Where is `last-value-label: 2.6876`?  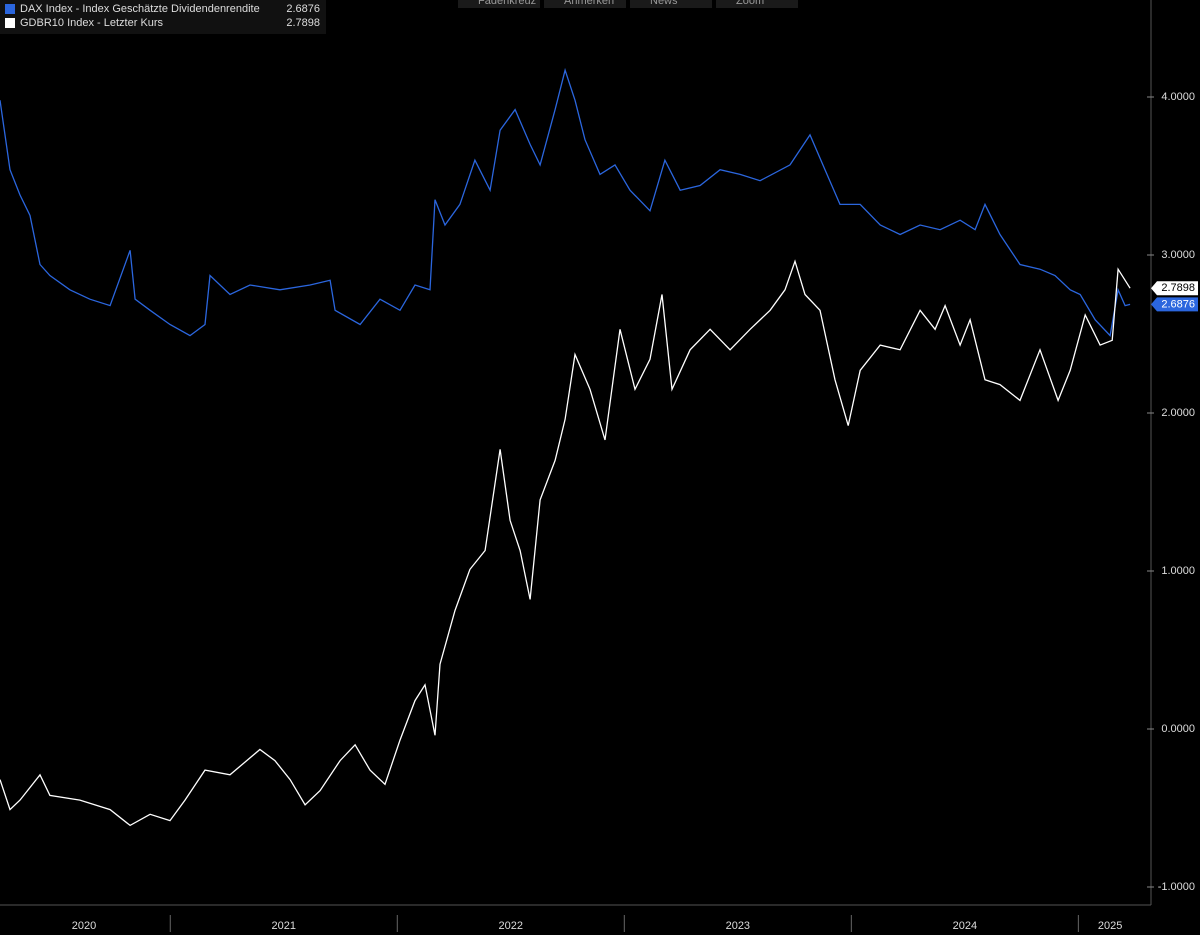
last-value-label: 2.6876 is located at coordinates (1178, 304).